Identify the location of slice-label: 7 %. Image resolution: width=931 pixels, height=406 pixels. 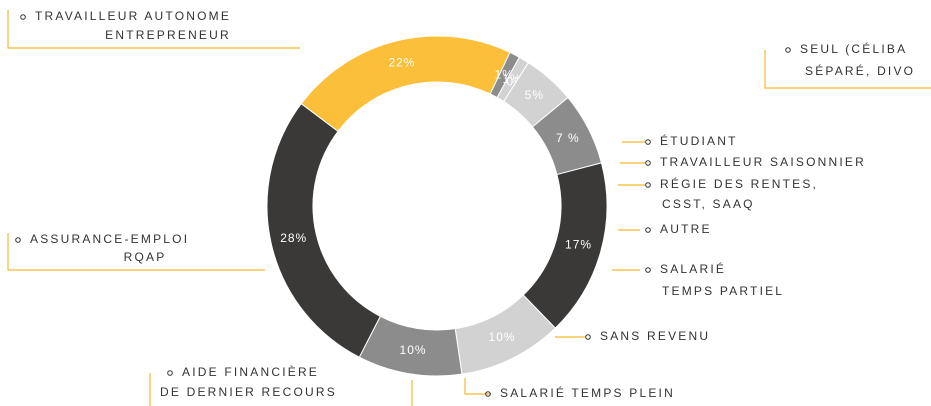
(568, 138).